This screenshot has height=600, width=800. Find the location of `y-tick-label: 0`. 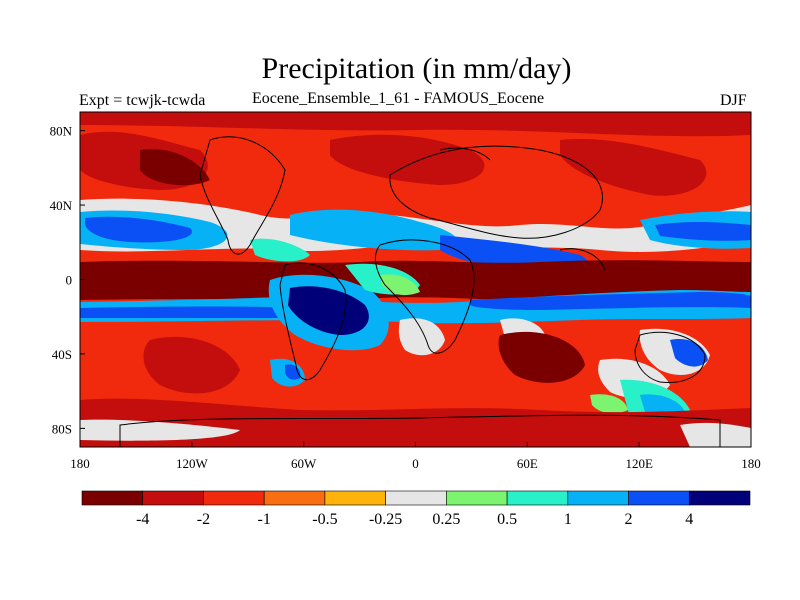

y-tick-label: 0 is located at coordinates (69, 280).